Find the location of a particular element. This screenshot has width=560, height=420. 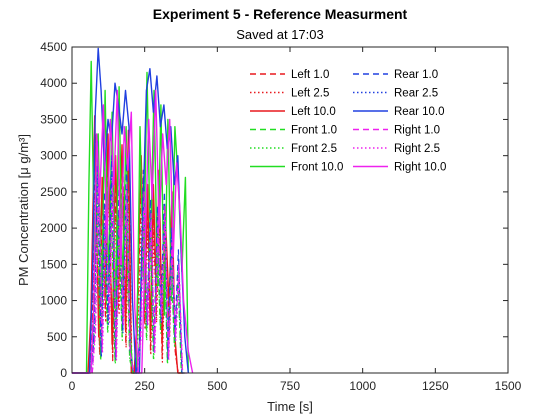

y-tick-label: 3500 is located at coordinates (53, 119).